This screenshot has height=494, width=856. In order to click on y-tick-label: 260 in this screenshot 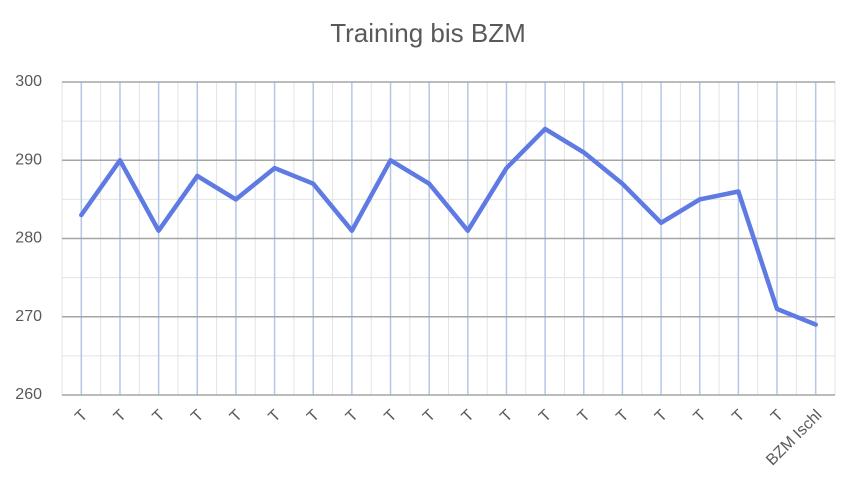, I will do `click(28, 394)`.